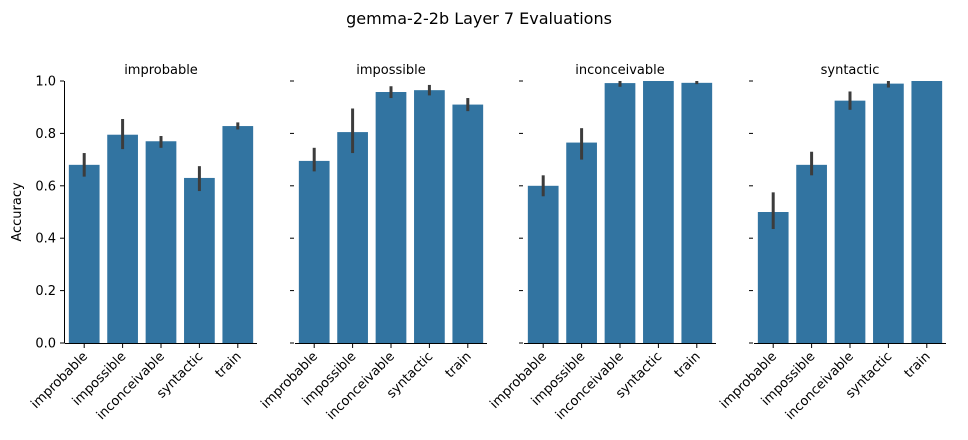 This screenshot has height=440, width=968. Describe the element at coordinates (850, 70) in the screenshot. I see `panel-title: syntactic` at that location.